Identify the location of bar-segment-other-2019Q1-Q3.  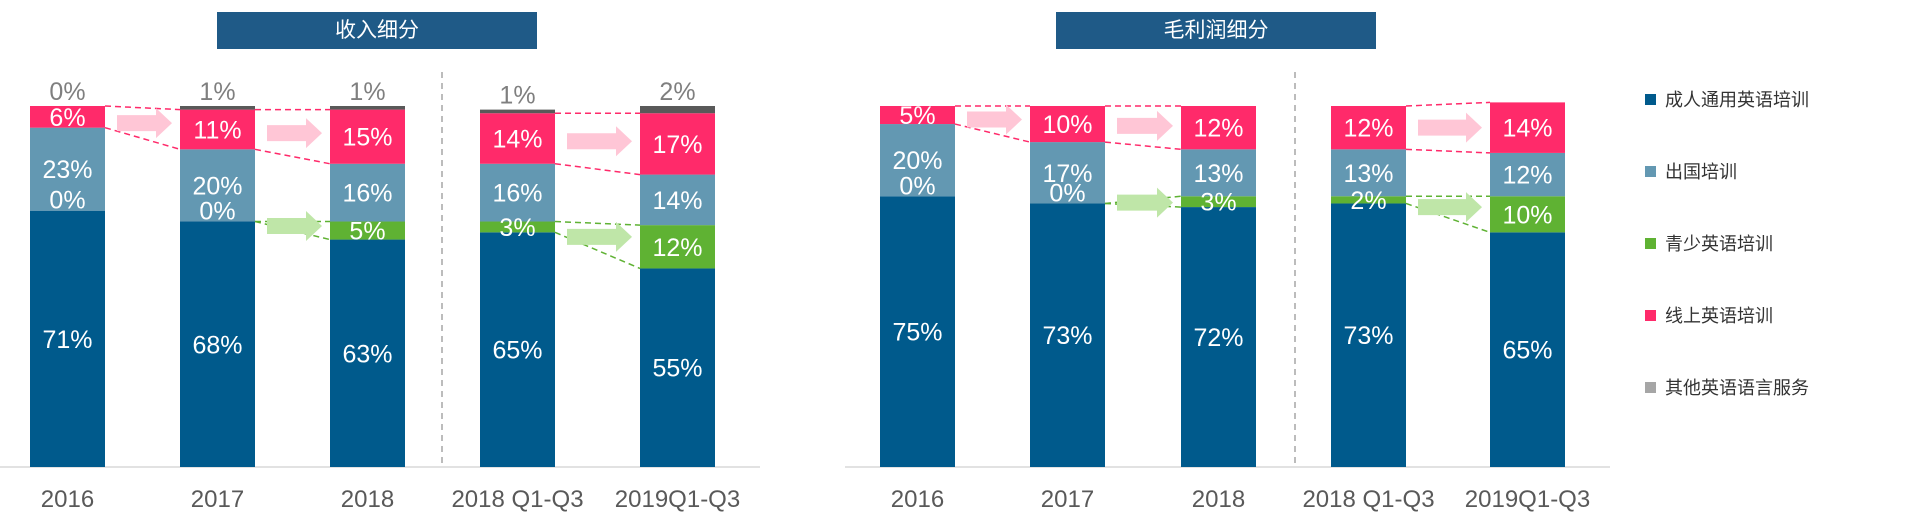
(677, 110).